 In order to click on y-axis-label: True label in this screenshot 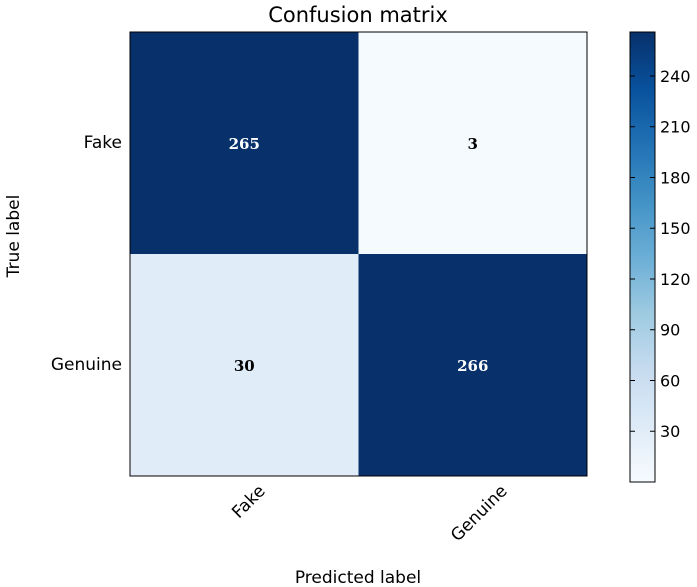, I will do `click(14, 237)`.